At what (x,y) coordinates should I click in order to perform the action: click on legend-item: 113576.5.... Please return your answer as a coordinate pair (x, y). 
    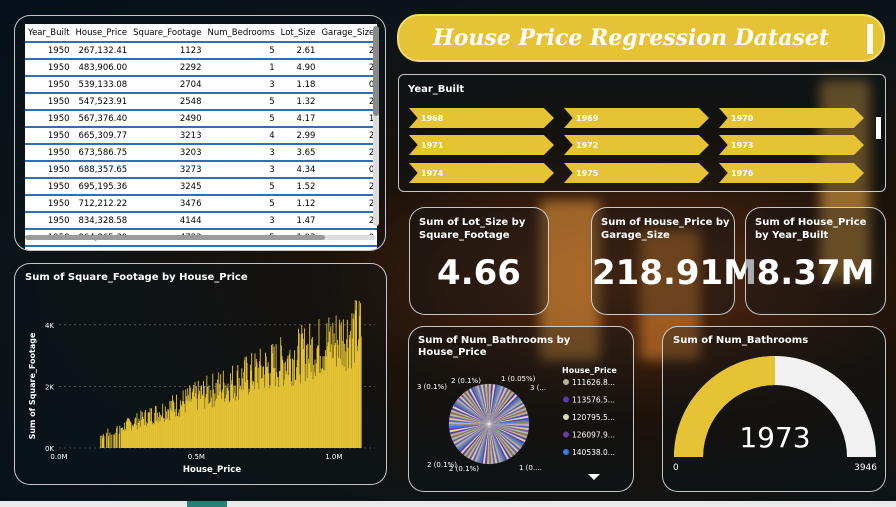
    Looking at the image, I should click on (593, 400).